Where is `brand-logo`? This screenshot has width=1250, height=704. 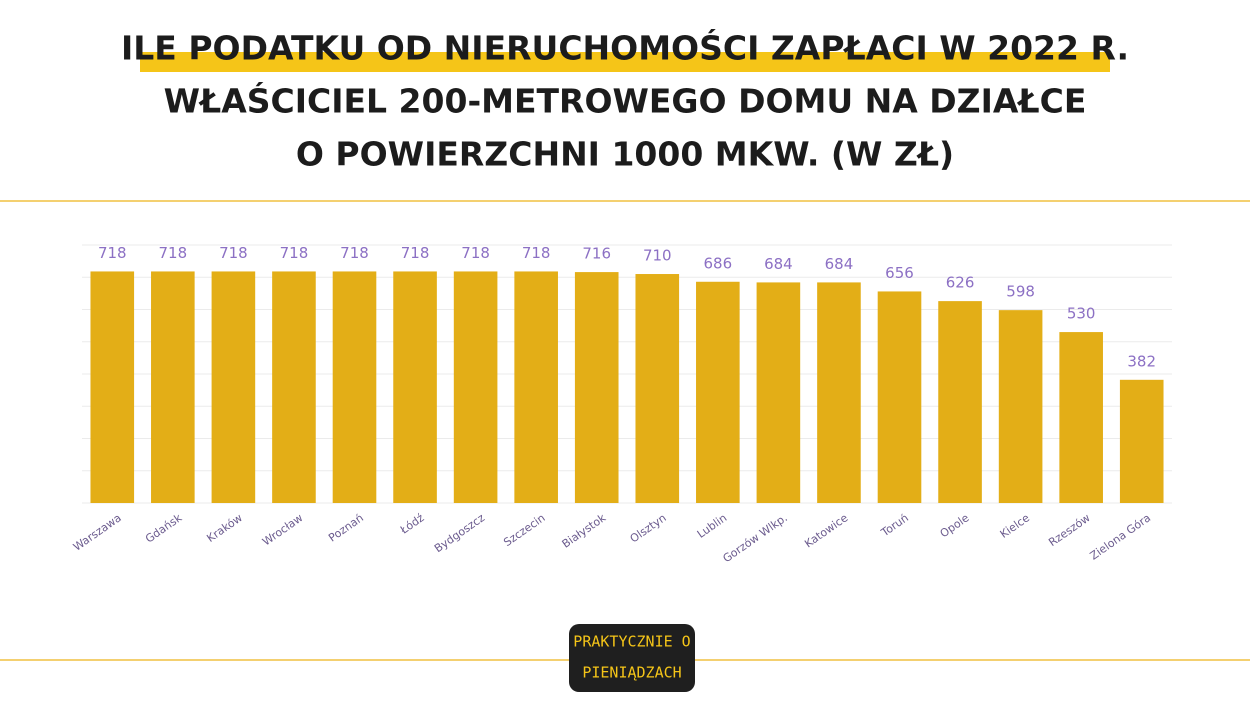
brand-logo is located at coordinates (632, 658).